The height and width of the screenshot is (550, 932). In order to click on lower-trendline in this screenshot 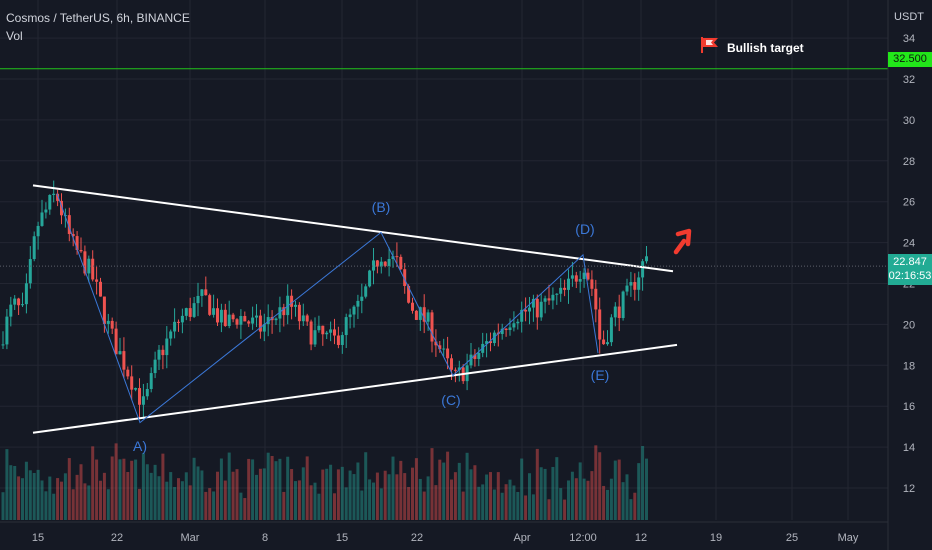, I will do `click(355, 388)`.